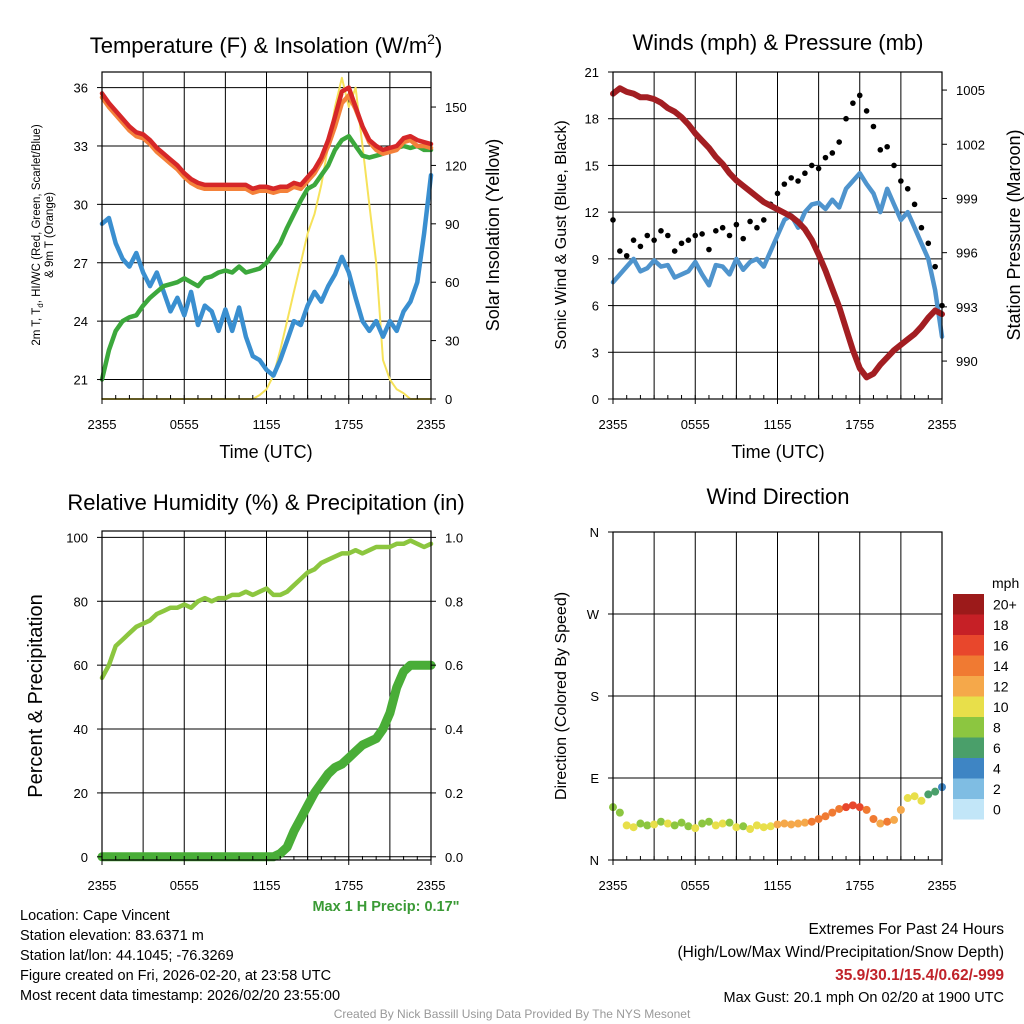 The width and height of the screenshot is (1024, 1024). I want to click on winds-right-tick-label: 1005, so click(970, 90).